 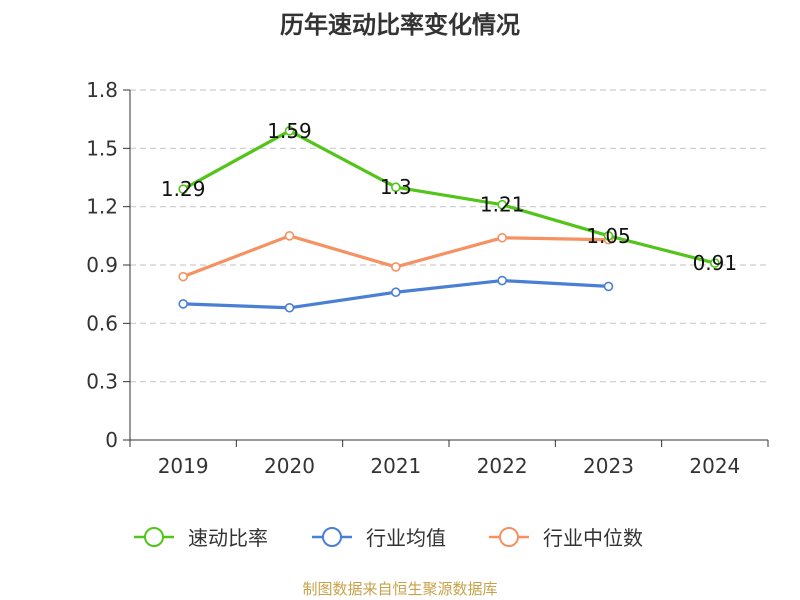 I want to click on y-tick-label: 0.3, so click(x=102, y=382).